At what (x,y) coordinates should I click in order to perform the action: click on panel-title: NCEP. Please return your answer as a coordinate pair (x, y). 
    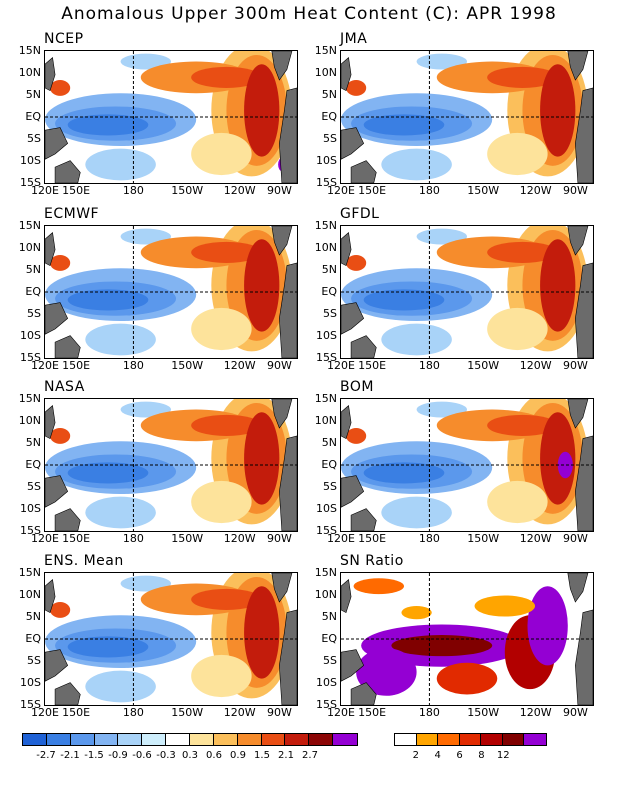
    Looking at the image, I should click on (64, 39).